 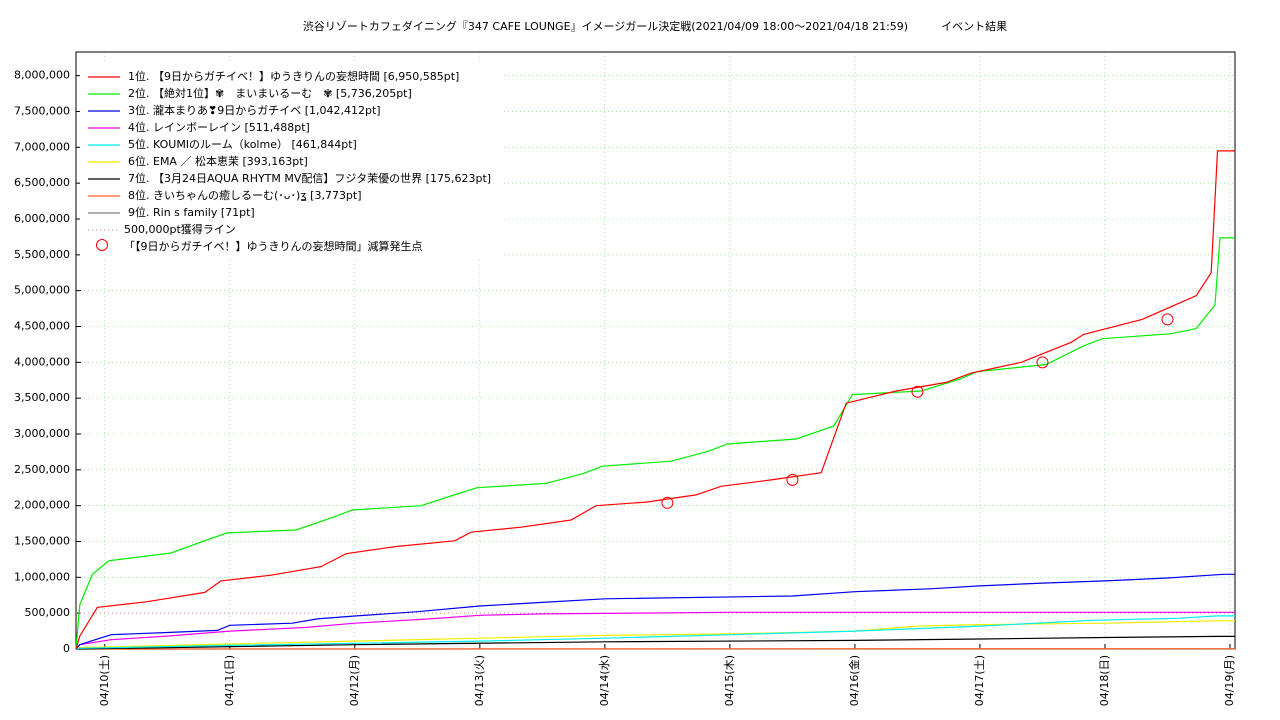 What do you see at coordinates (42, 576) in the screenshot?
I see `y-tick-label: 1,000,000` at bounding box center [42, 576].